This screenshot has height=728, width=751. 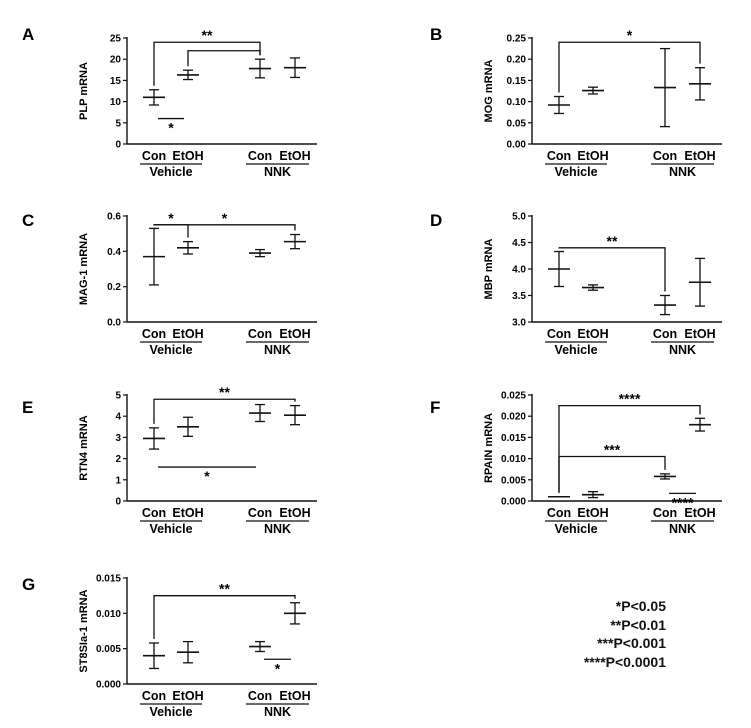 I want to click on significance-label: ***, so click(x=612, y=449).